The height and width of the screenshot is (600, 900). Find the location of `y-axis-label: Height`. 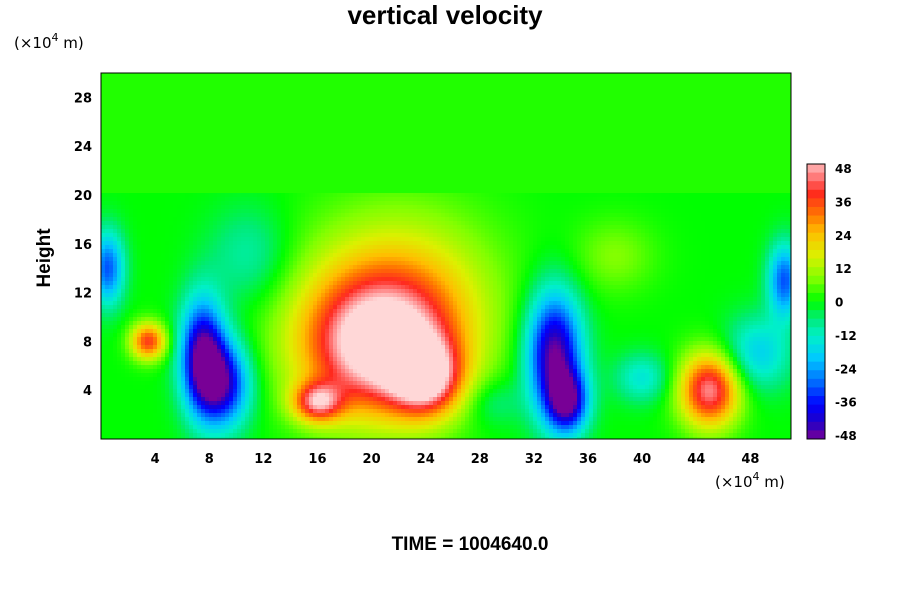

y-axis-label: Height is located at coordinates (44, 258).